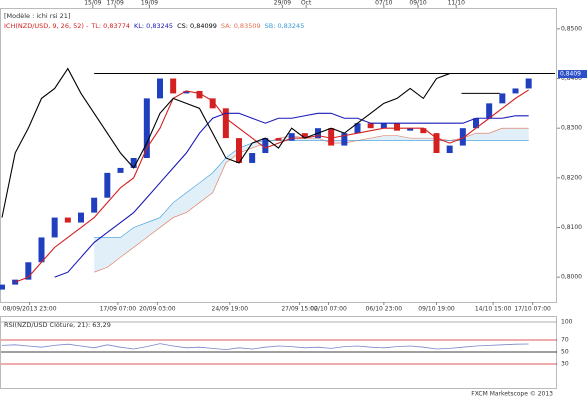  What do you see at coordinates (110, 26) in the screenshot?
I see `legend-entry: TL: 0,83774` at bounding box center [110, 26].